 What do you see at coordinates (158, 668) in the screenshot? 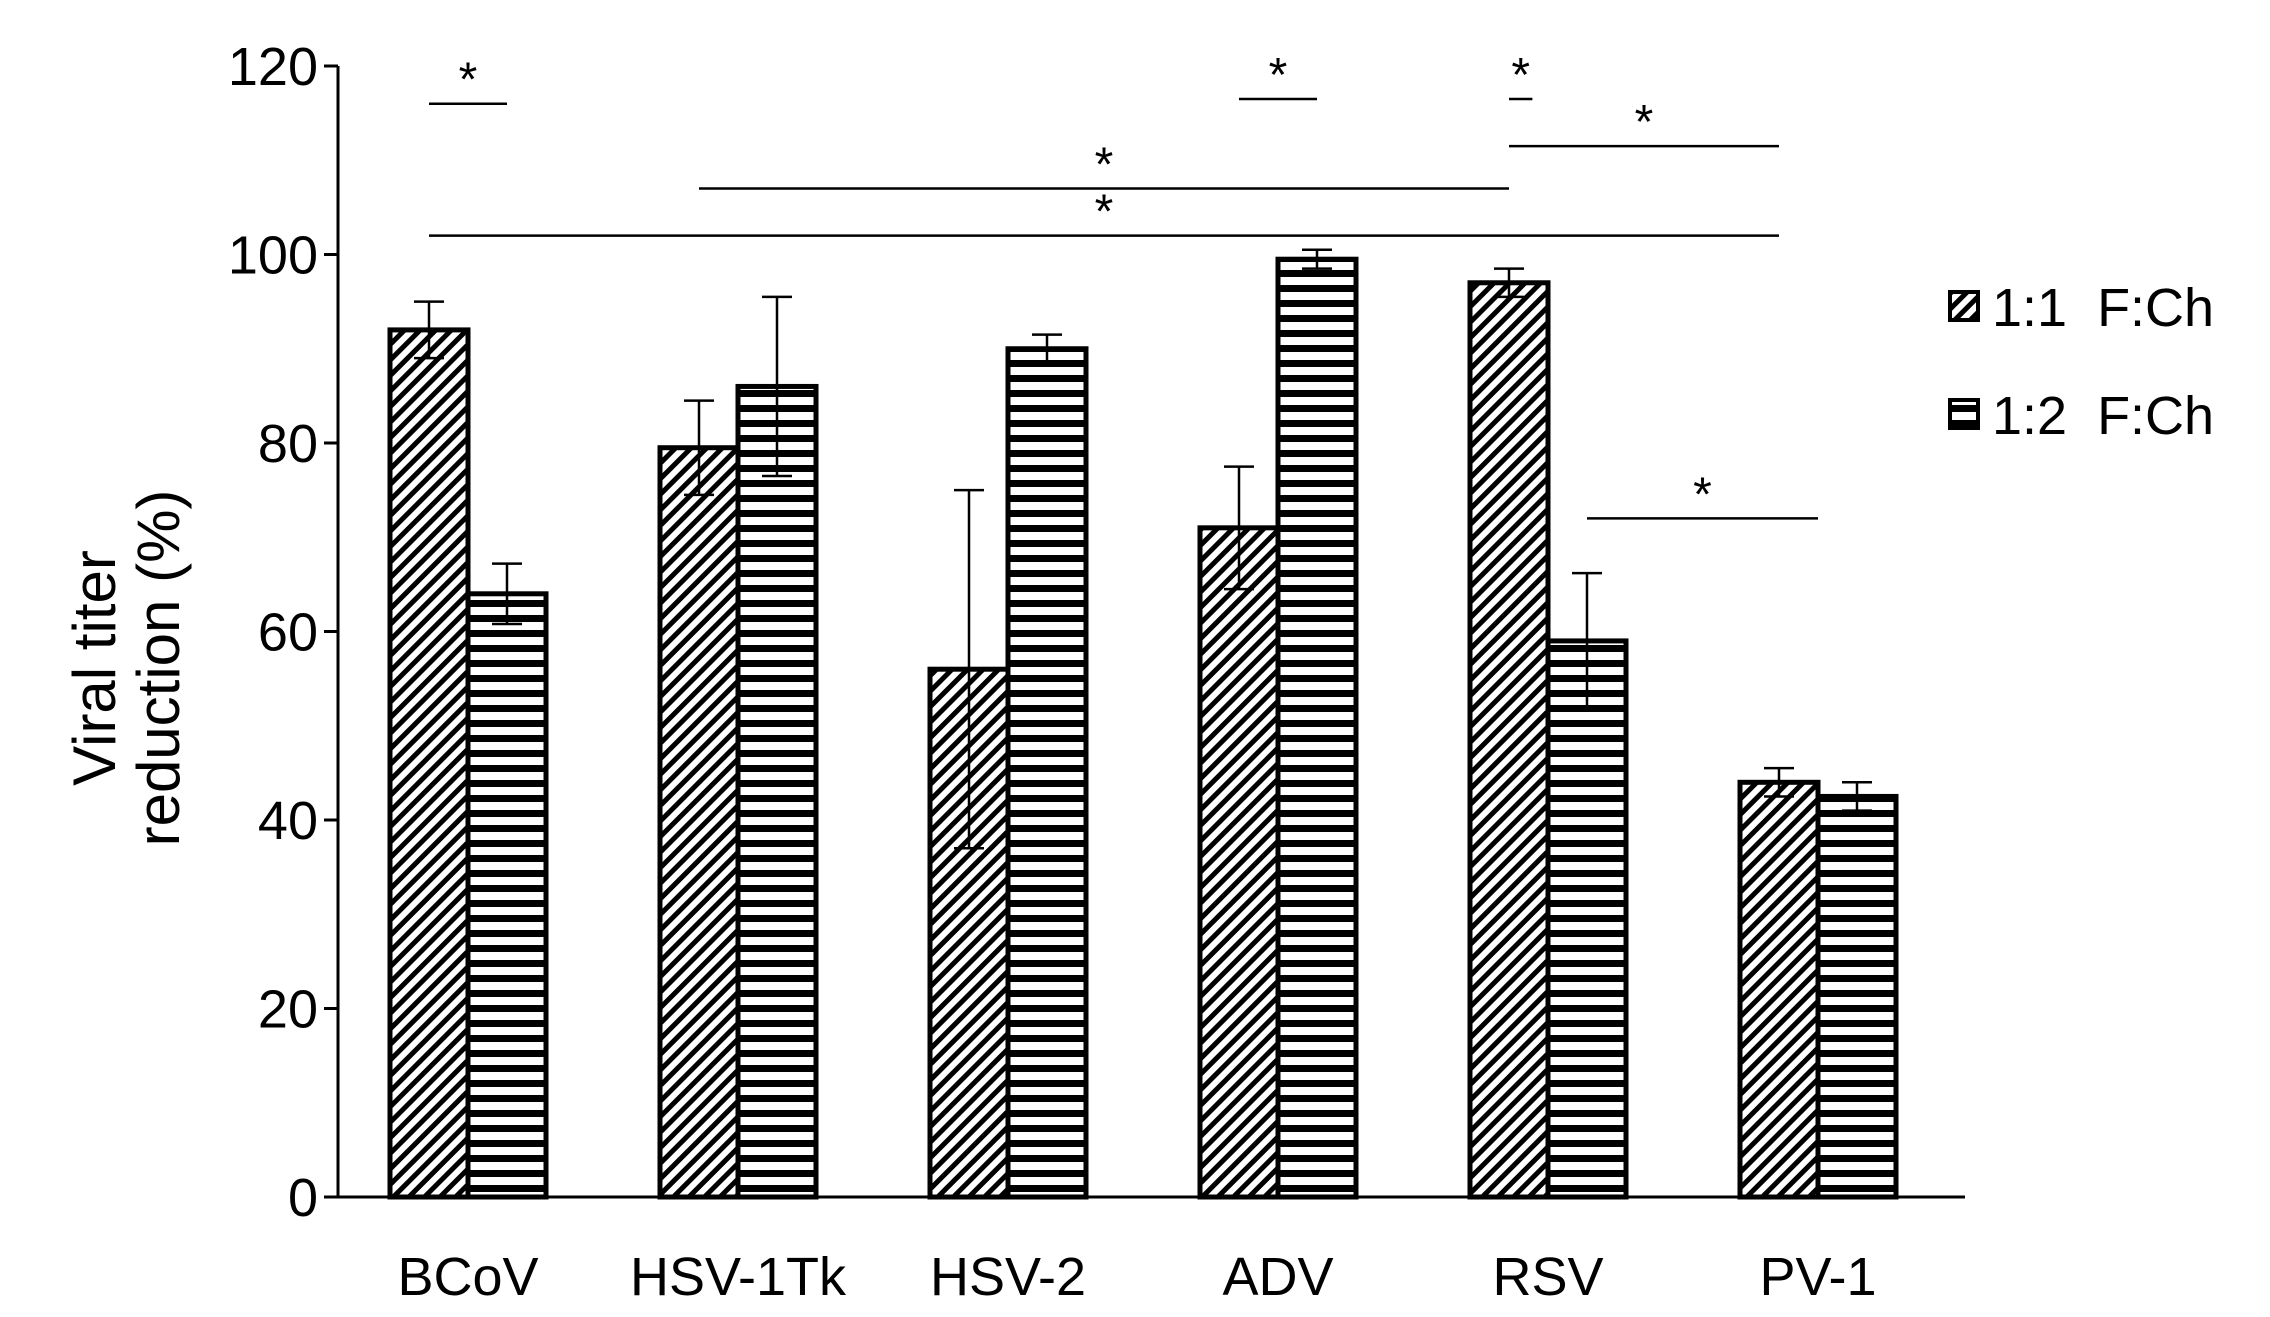
I see `y-axis-label-line-2: reduction (%)` at bounding box center [158, 668].